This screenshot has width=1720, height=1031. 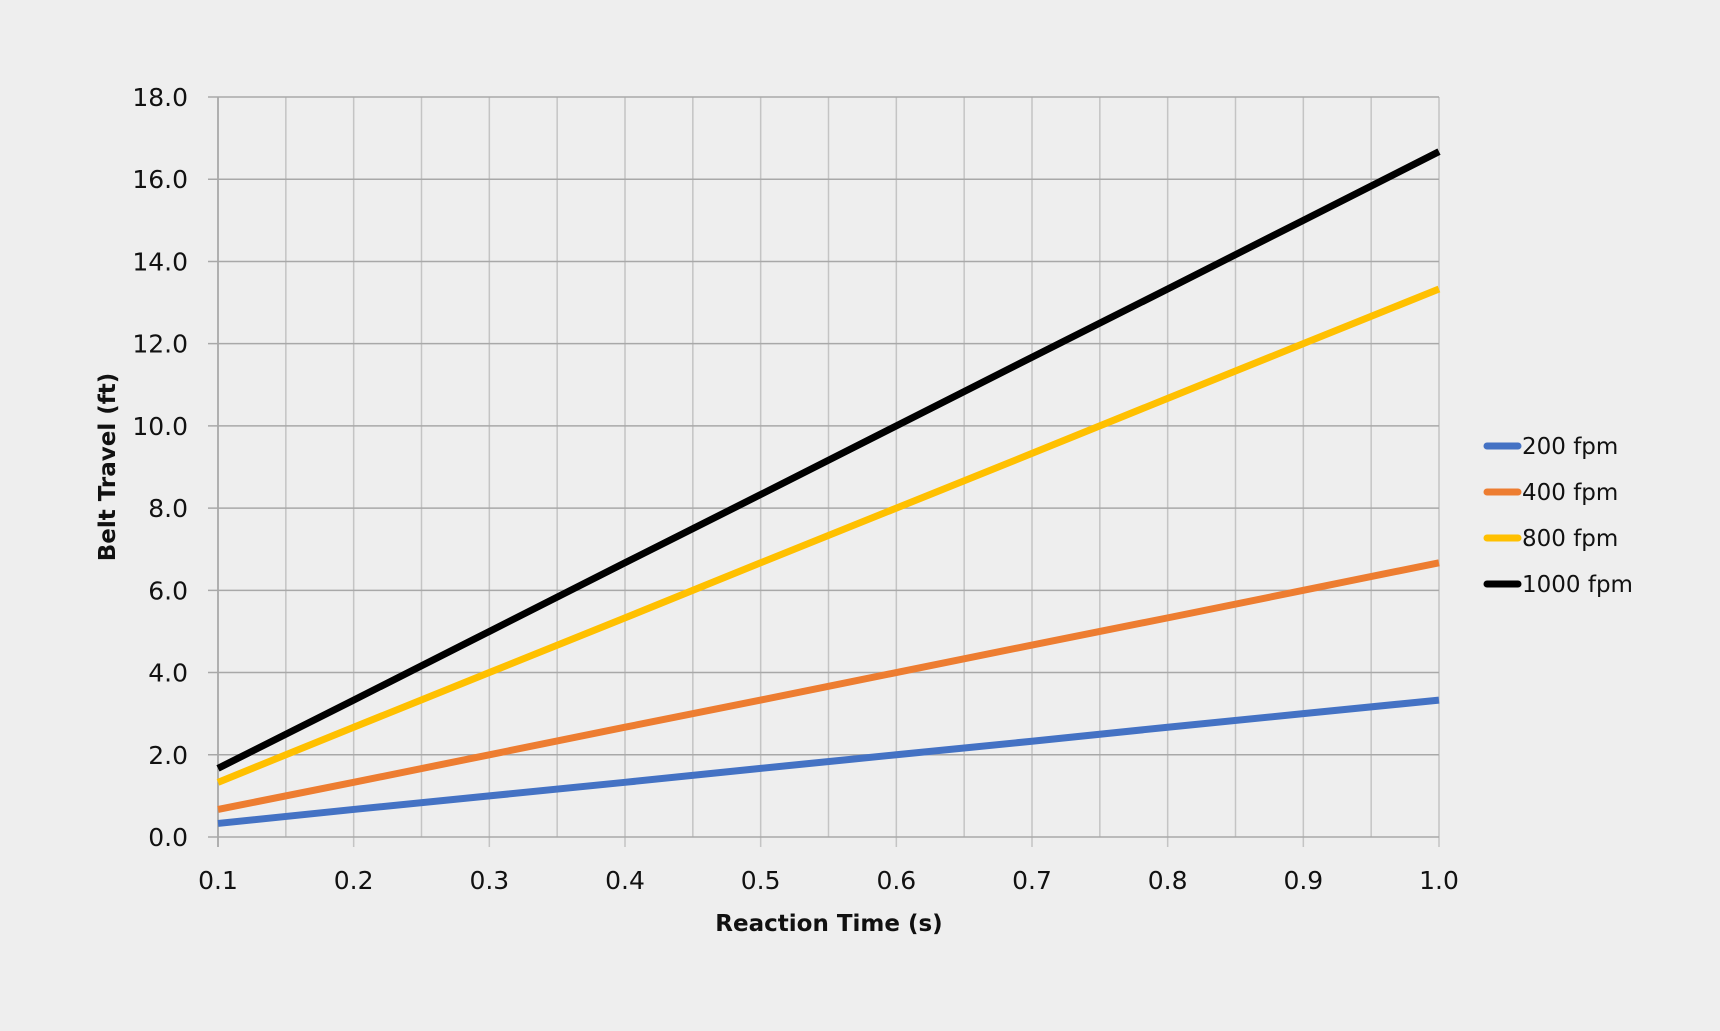 I want to click on x-tick-label: 0.9, so click(x=1303, y=880).